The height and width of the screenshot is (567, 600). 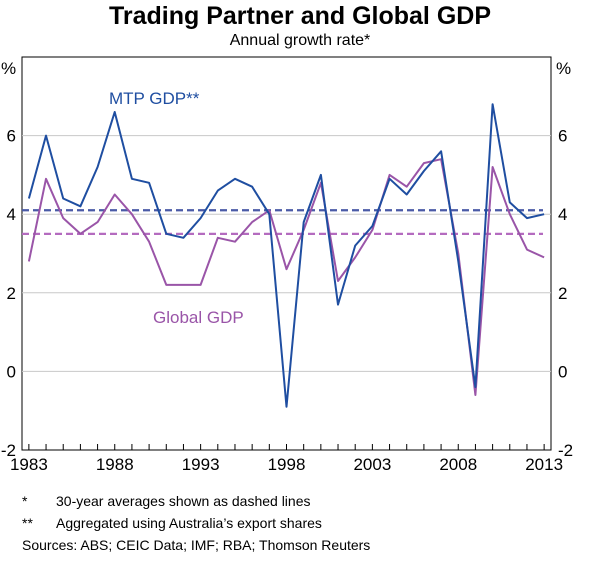 I want to click on global-gdp-label: Global GDP, so click(x=198, y=317).